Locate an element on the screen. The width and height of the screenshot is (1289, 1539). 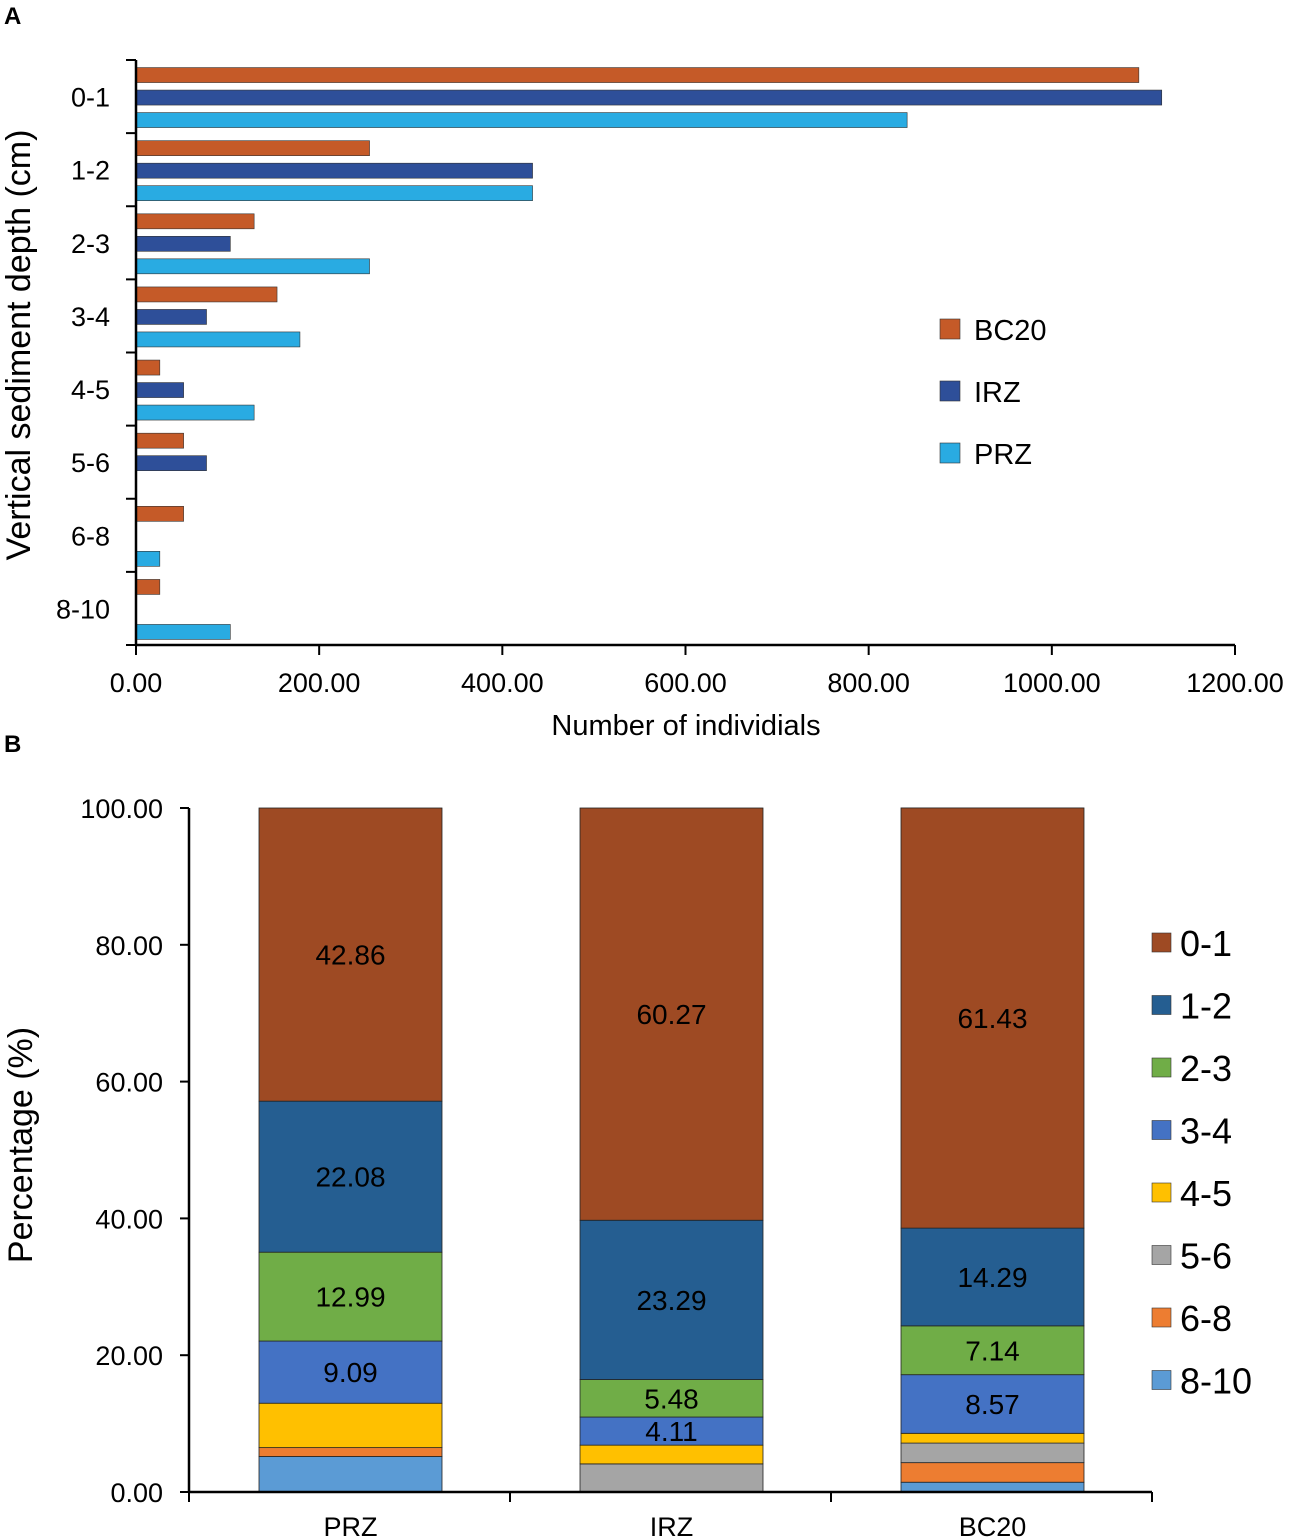
legend-label-1-2: 1-2 is located at coordinates (1206, 1006).